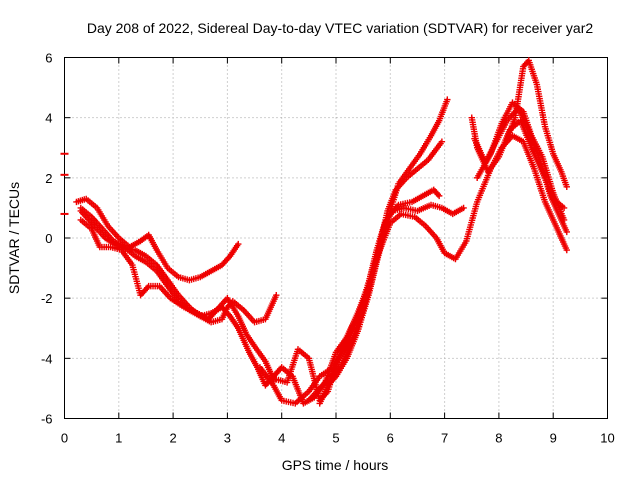 The image size is (640, 480). What do you see at coordinates (390, 438) in the screenshot?
I see `x-tick-label: 6` at bounding box center [390, 438].